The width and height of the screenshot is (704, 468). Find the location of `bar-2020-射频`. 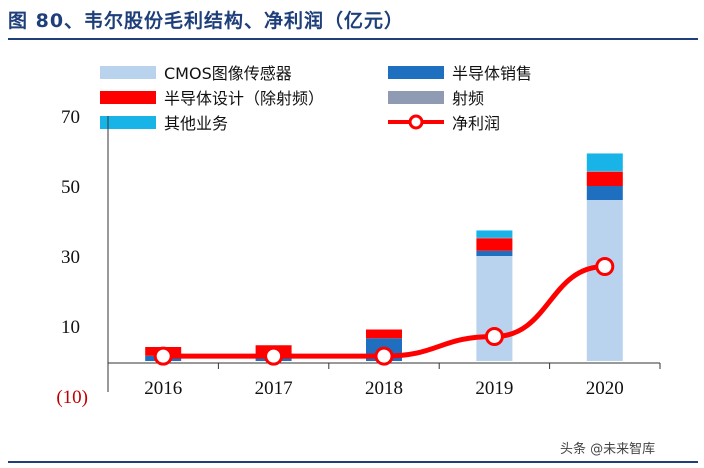

bar-2020-射频 is located at coordinates (604, 171).